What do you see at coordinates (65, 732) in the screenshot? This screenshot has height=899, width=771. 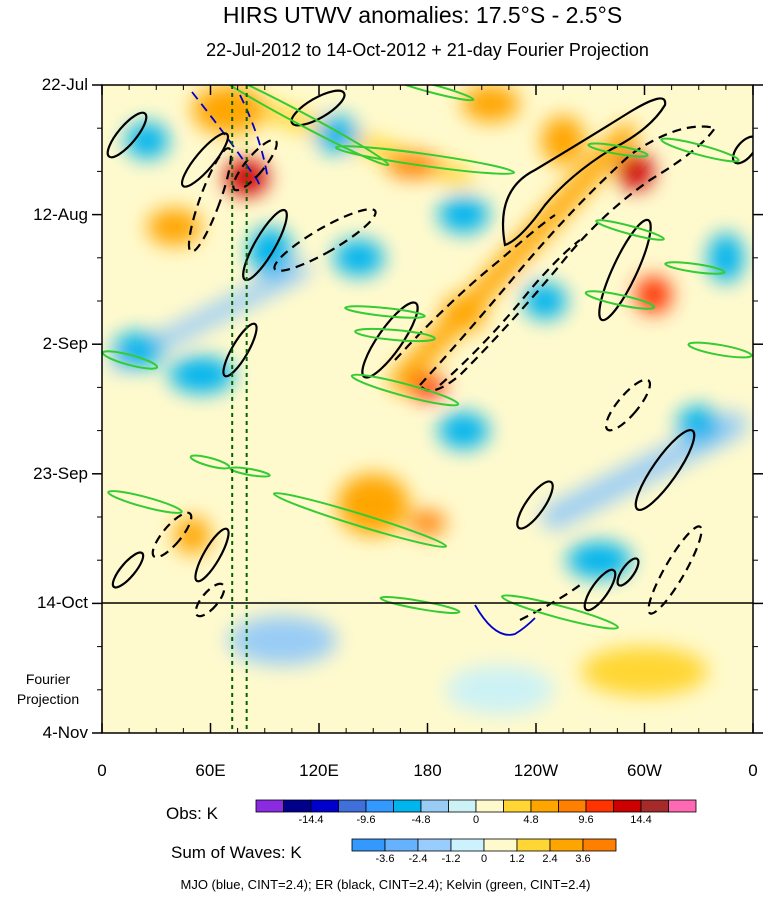 I see `y-tick-label: 4-Nov` at bounding box center [65, 732].